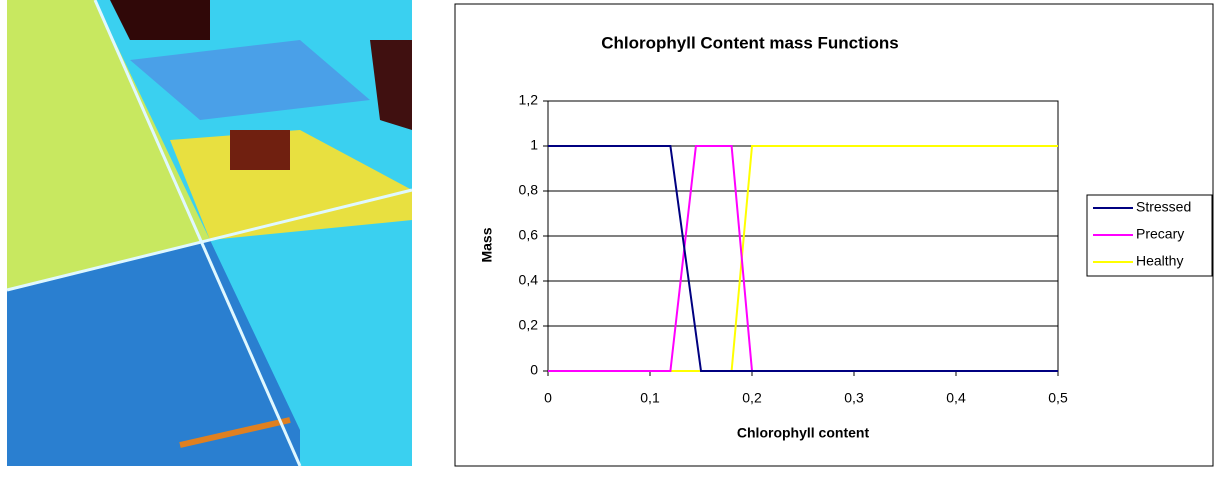 The height and width of the screenshot is (484, 1222). Describe the element at coordinates (487, 244) in the screenshot. I see `y-axis-label: Mass` at that location.